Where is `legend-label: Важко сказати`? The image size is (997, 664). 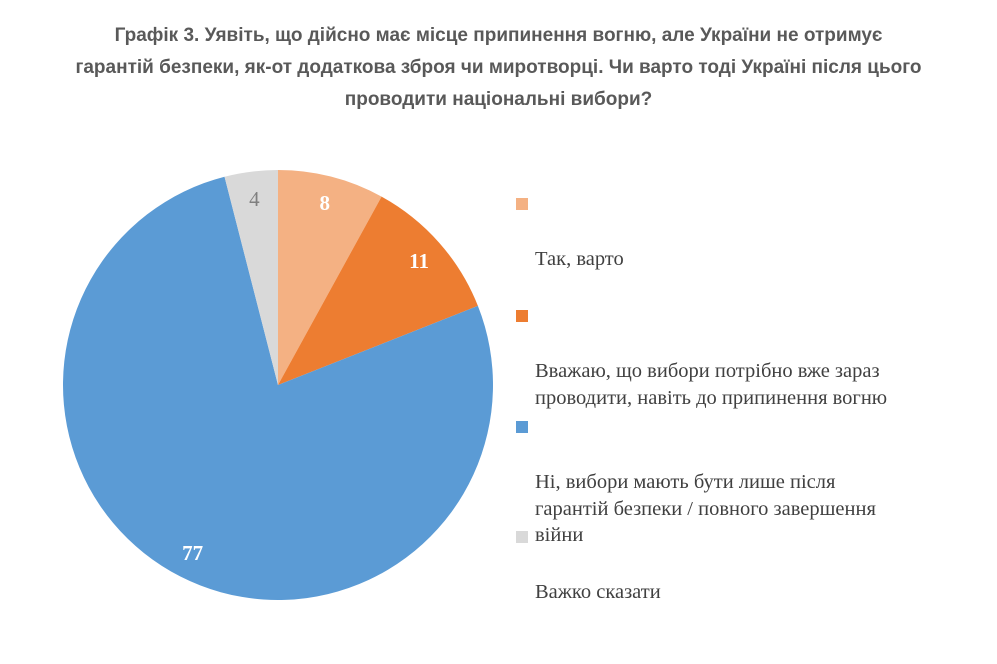 legend-label: Важко сказати is located at coordinates (598, 592).